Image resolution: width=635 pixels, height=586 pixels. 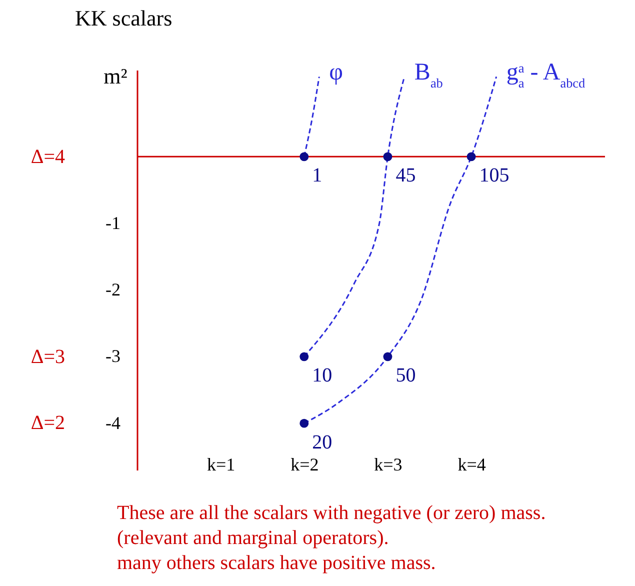 What do you see at coordinates (494, 175) in the screenshot?
I see `annotation: 105` at bounding box center [494, 175].